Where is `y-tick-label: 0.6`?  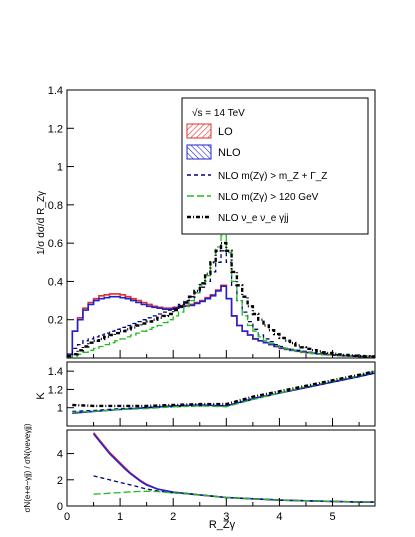
y-tick-label: 0.6 is located at coordinates (55, 244).